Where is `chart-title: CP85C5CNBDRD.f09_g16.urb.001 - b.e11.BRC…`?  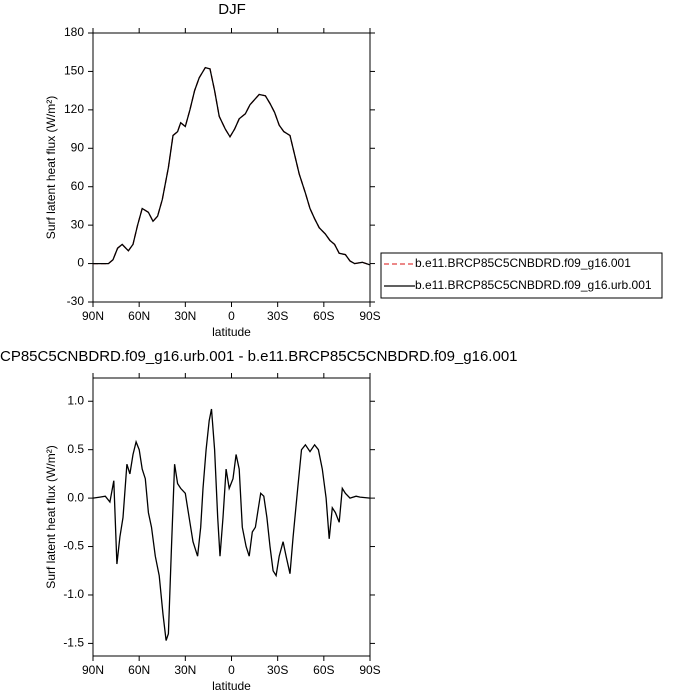
chart-title: CP85C5CNBDRD.f09_g16.urb.001 - b.e11.BRC… is located at coordinates (259, 356).